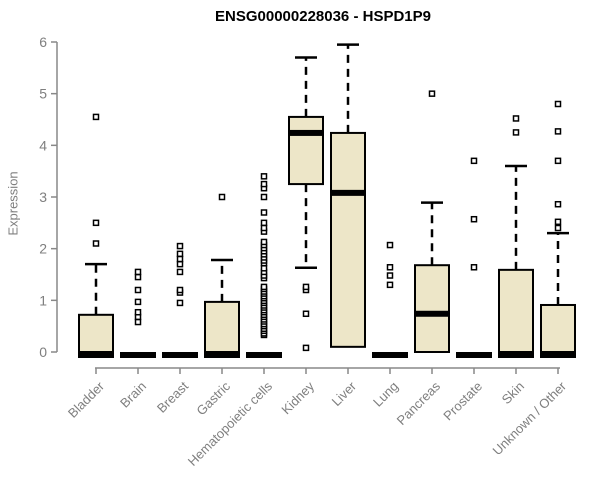 This screenshot has height=500, width=600. Describe the element at coordinates (43, 197) in the screenshot. I see `y-tick-label: 3` at that location.